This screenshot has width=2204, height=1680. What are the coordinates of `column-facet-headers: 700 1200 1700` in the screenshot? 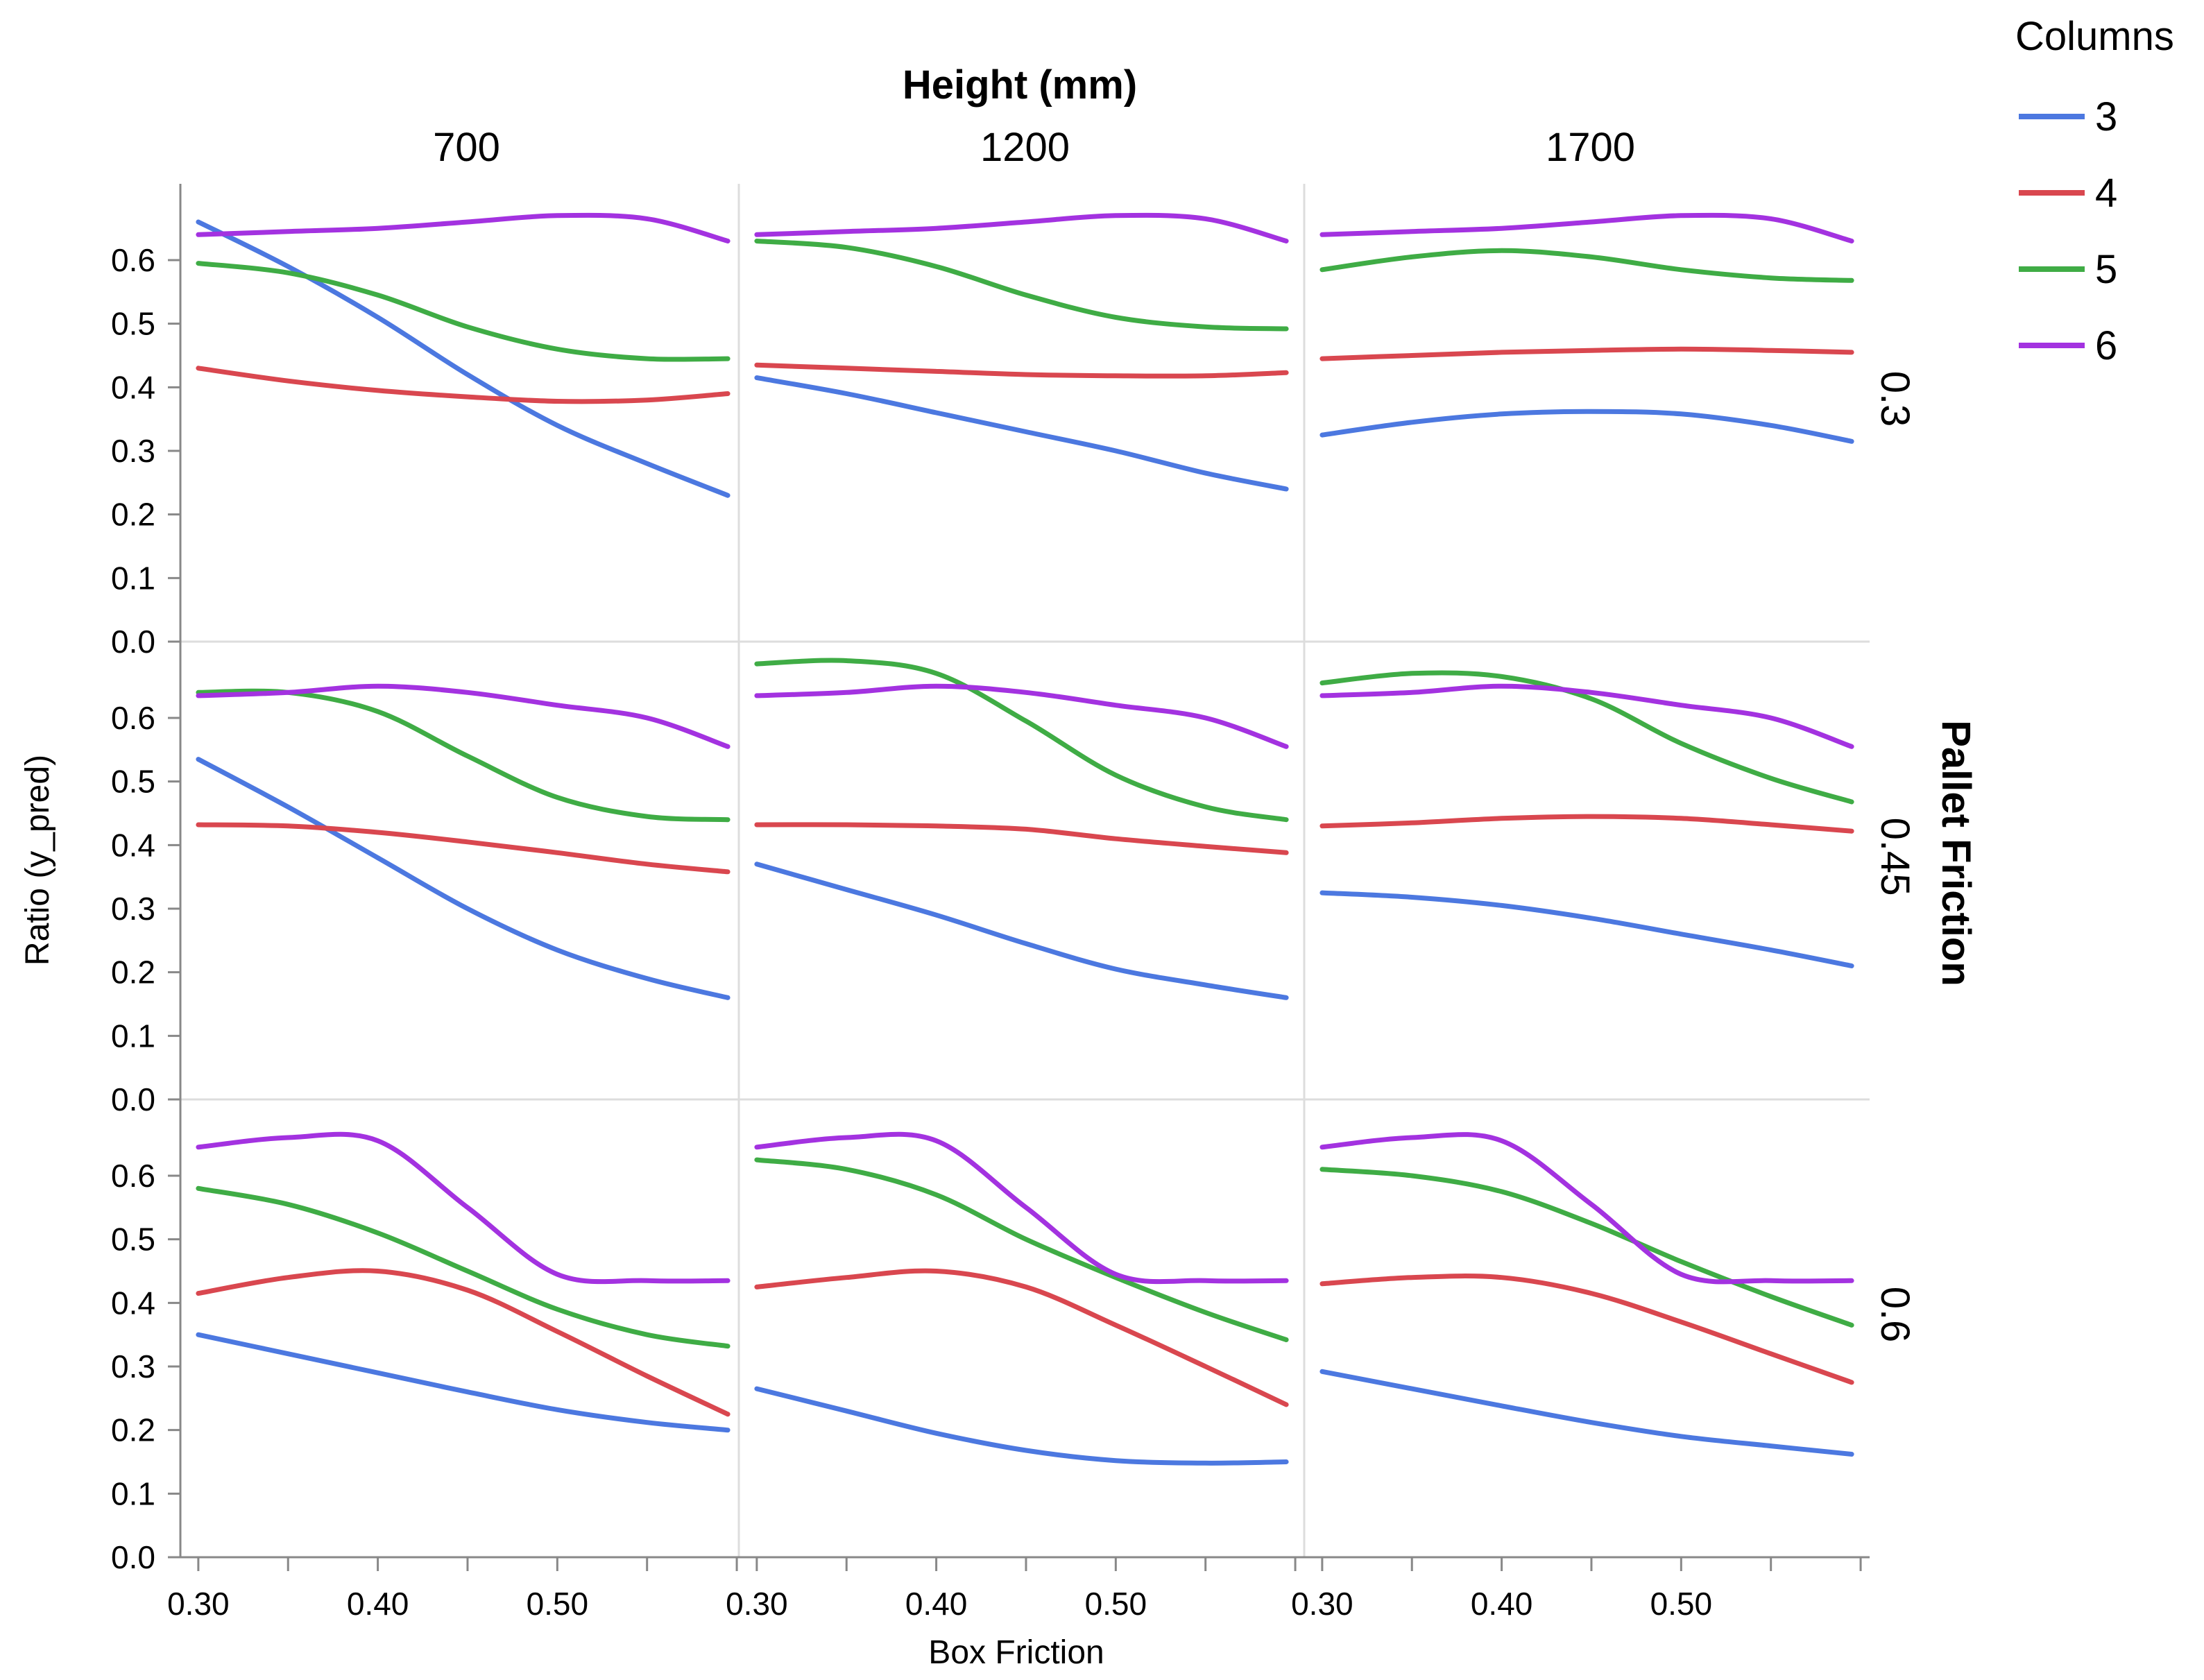 It's located at (1034, 147).